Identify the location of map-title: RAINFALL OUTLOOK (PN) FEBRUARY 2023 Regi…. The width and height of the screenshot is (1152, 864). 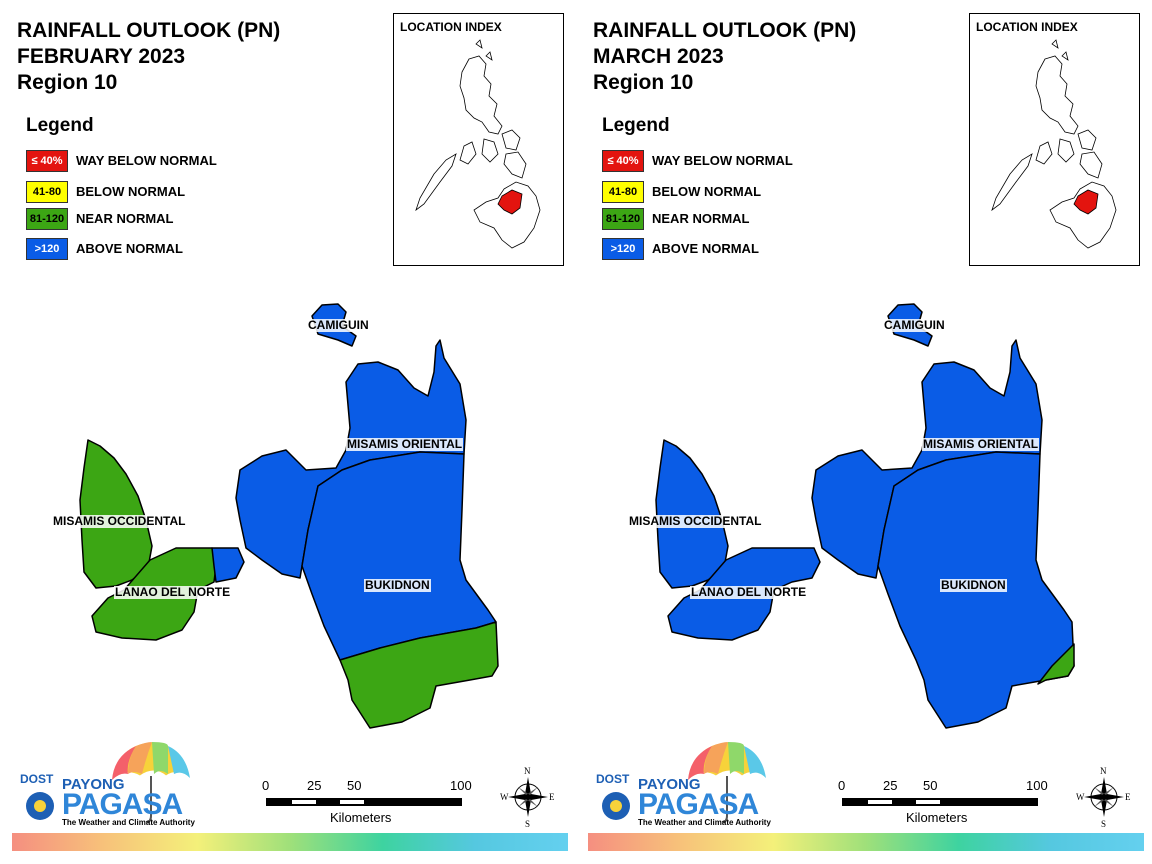
(148, 57).